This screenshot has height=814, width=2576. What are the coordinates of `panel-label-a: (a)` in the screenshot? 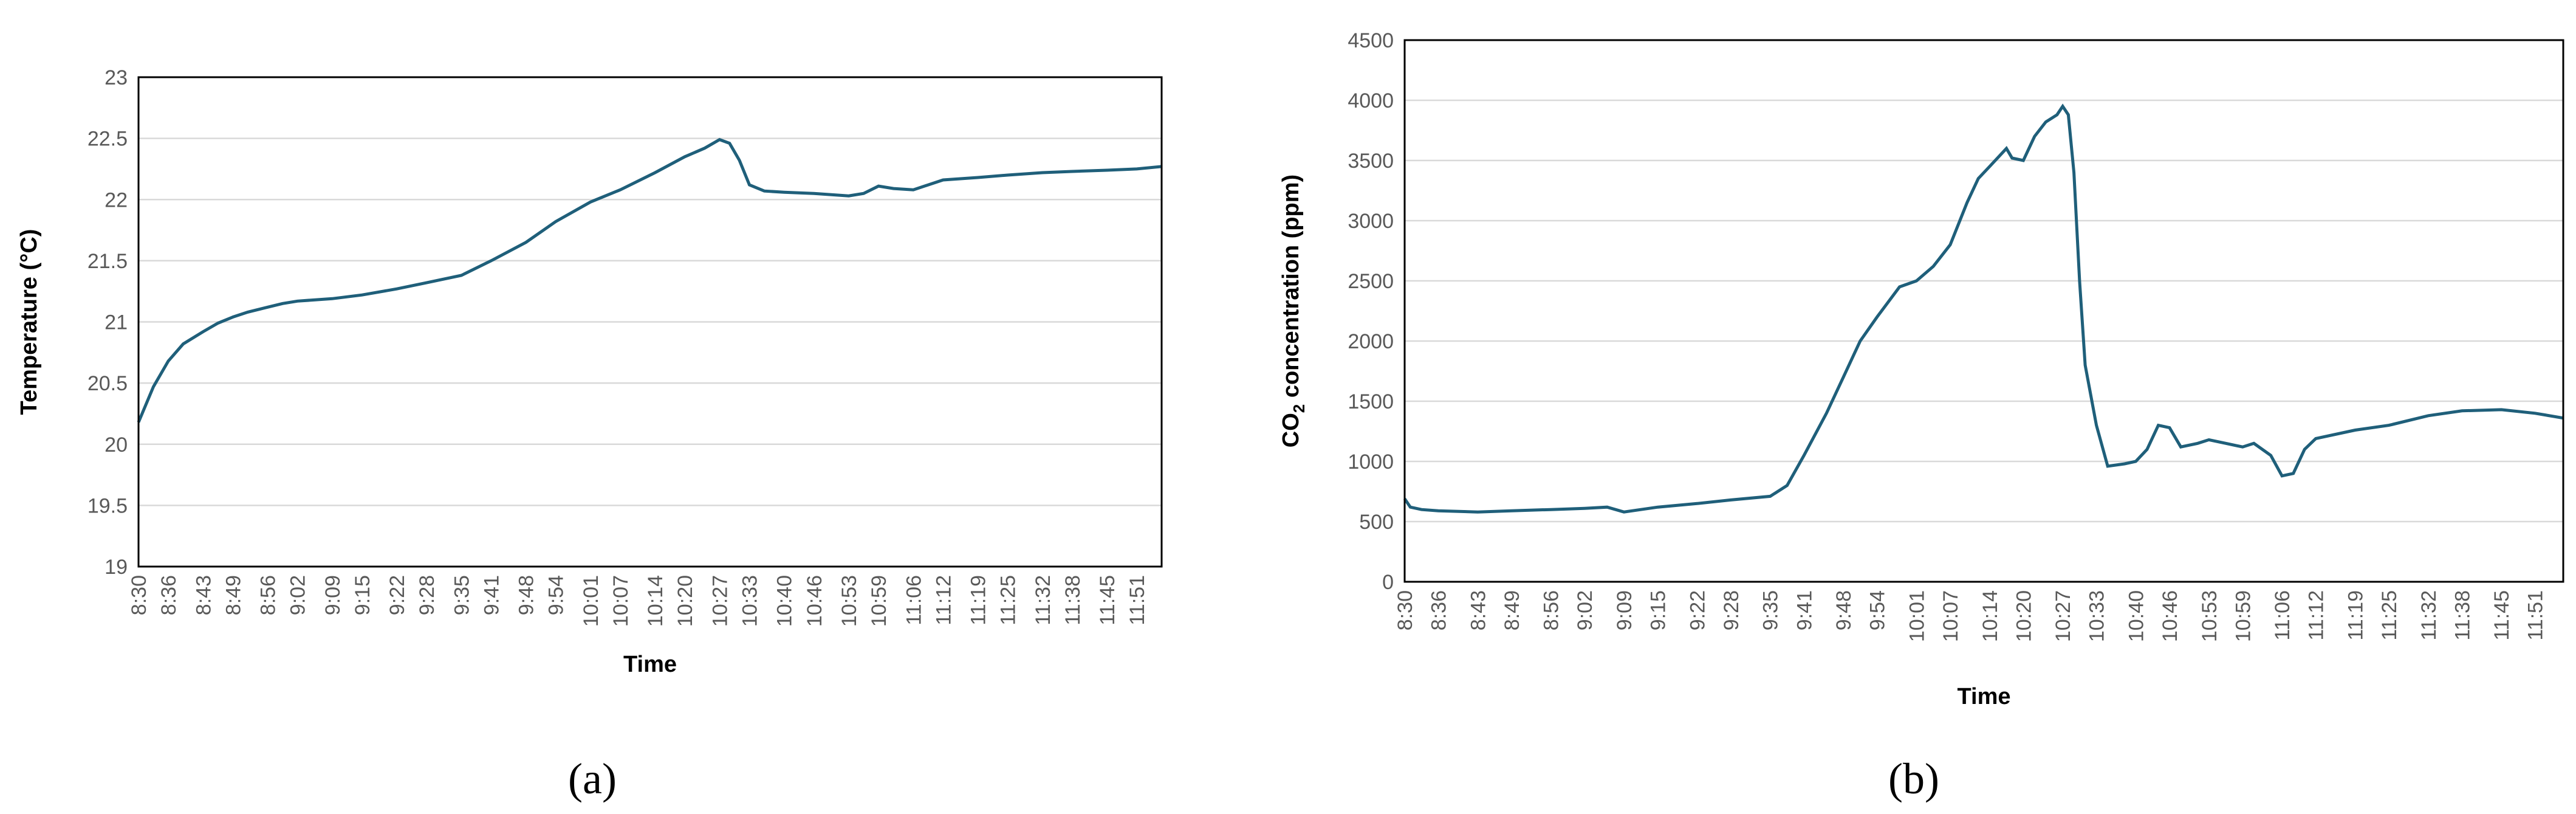 It's located at (592, 778).